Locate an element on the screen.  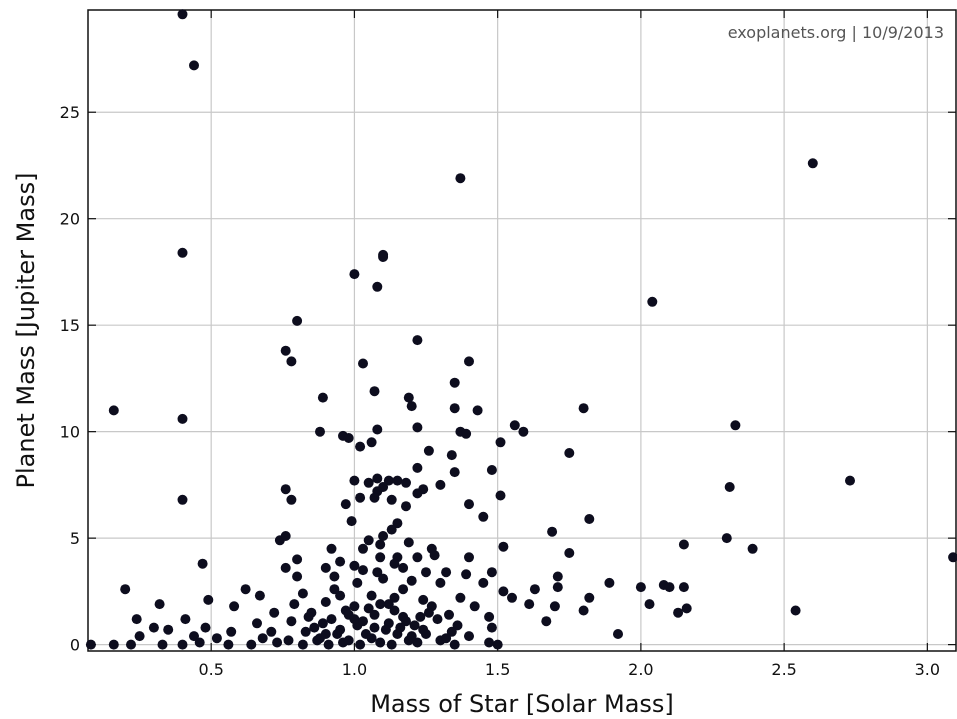
x-tick-label: 0.5 is located at coordinates (210, 669).